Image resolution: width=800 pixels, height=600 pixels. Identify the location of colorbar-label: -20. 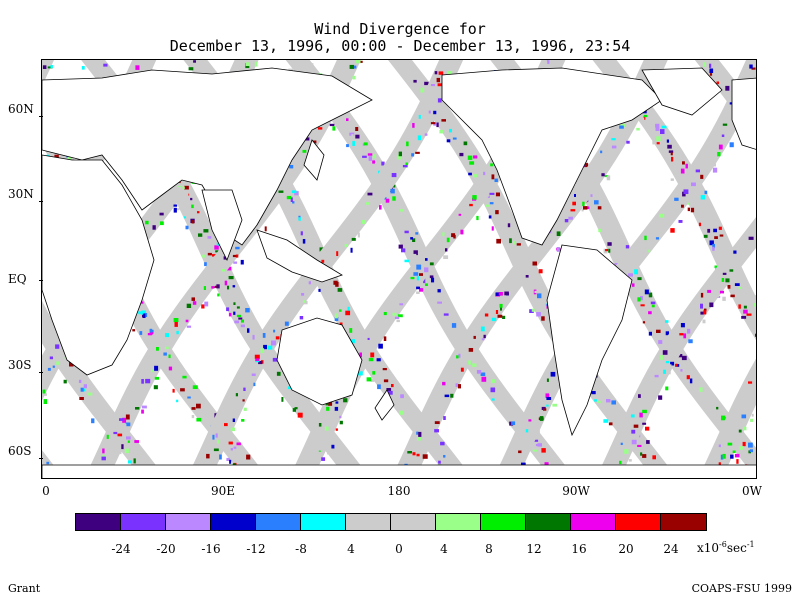
(166, 549).